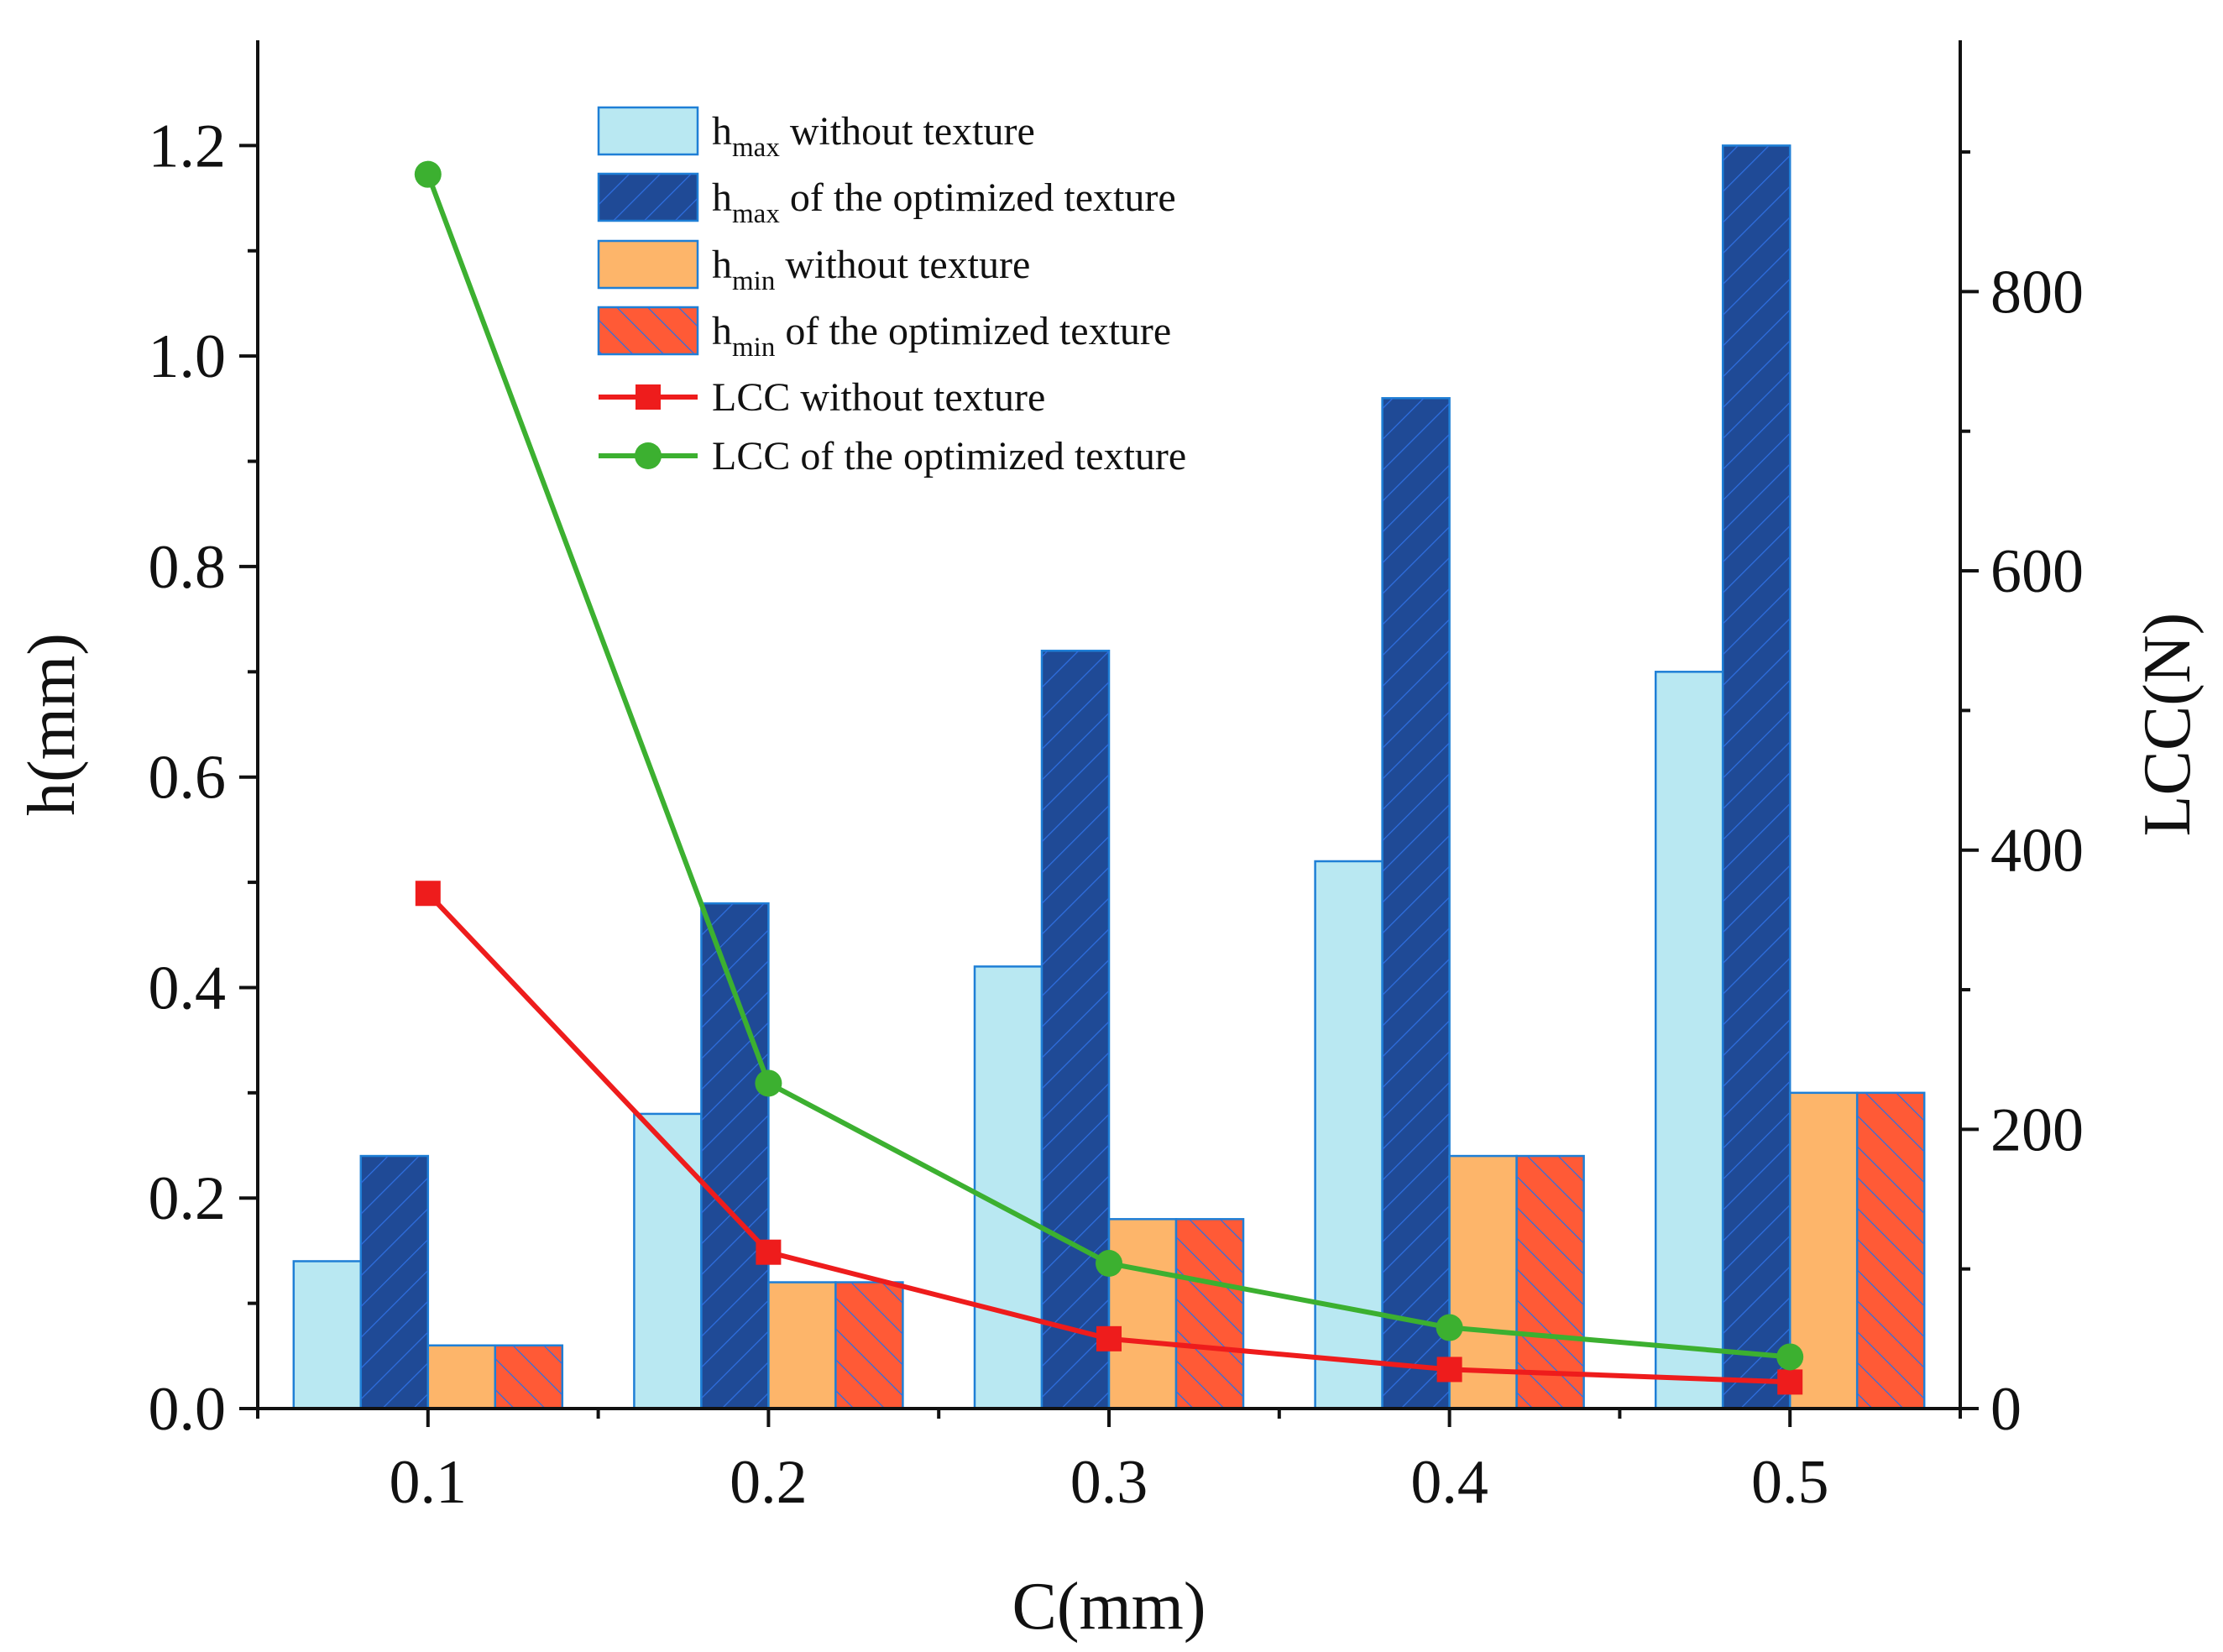  What do you see at coordinates (188, 568) in the screenshot?
I see `y-tick-label: 0.8` at bounding box center [188, 568].